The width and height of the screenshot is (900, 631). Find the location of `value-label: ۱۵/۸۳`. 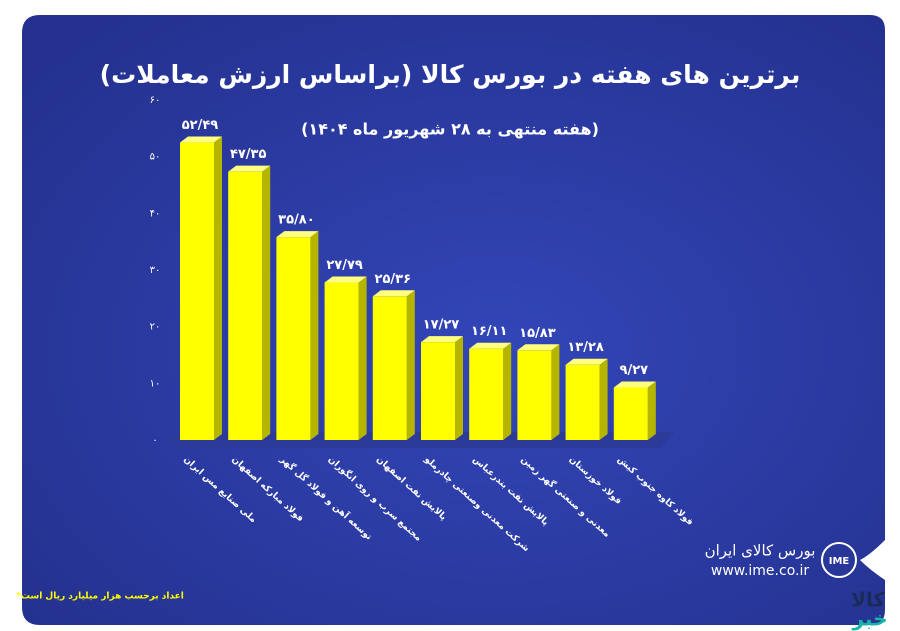

value-label: ۱۵/۸۳ is located at coordinates (537, 333).